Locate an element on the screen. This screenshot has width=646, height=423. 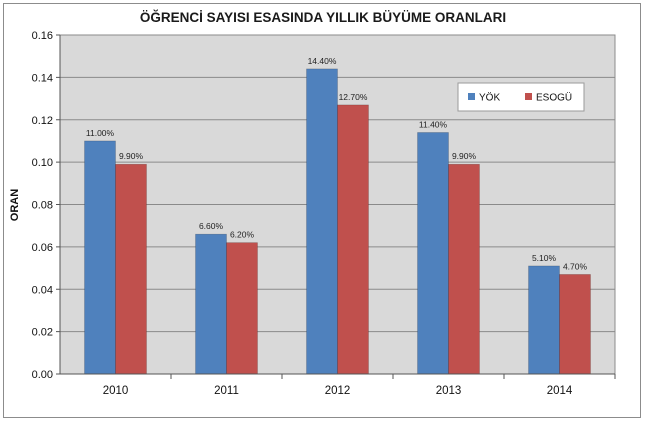
data-label: 6.20% is located at coordinates (242, 235).